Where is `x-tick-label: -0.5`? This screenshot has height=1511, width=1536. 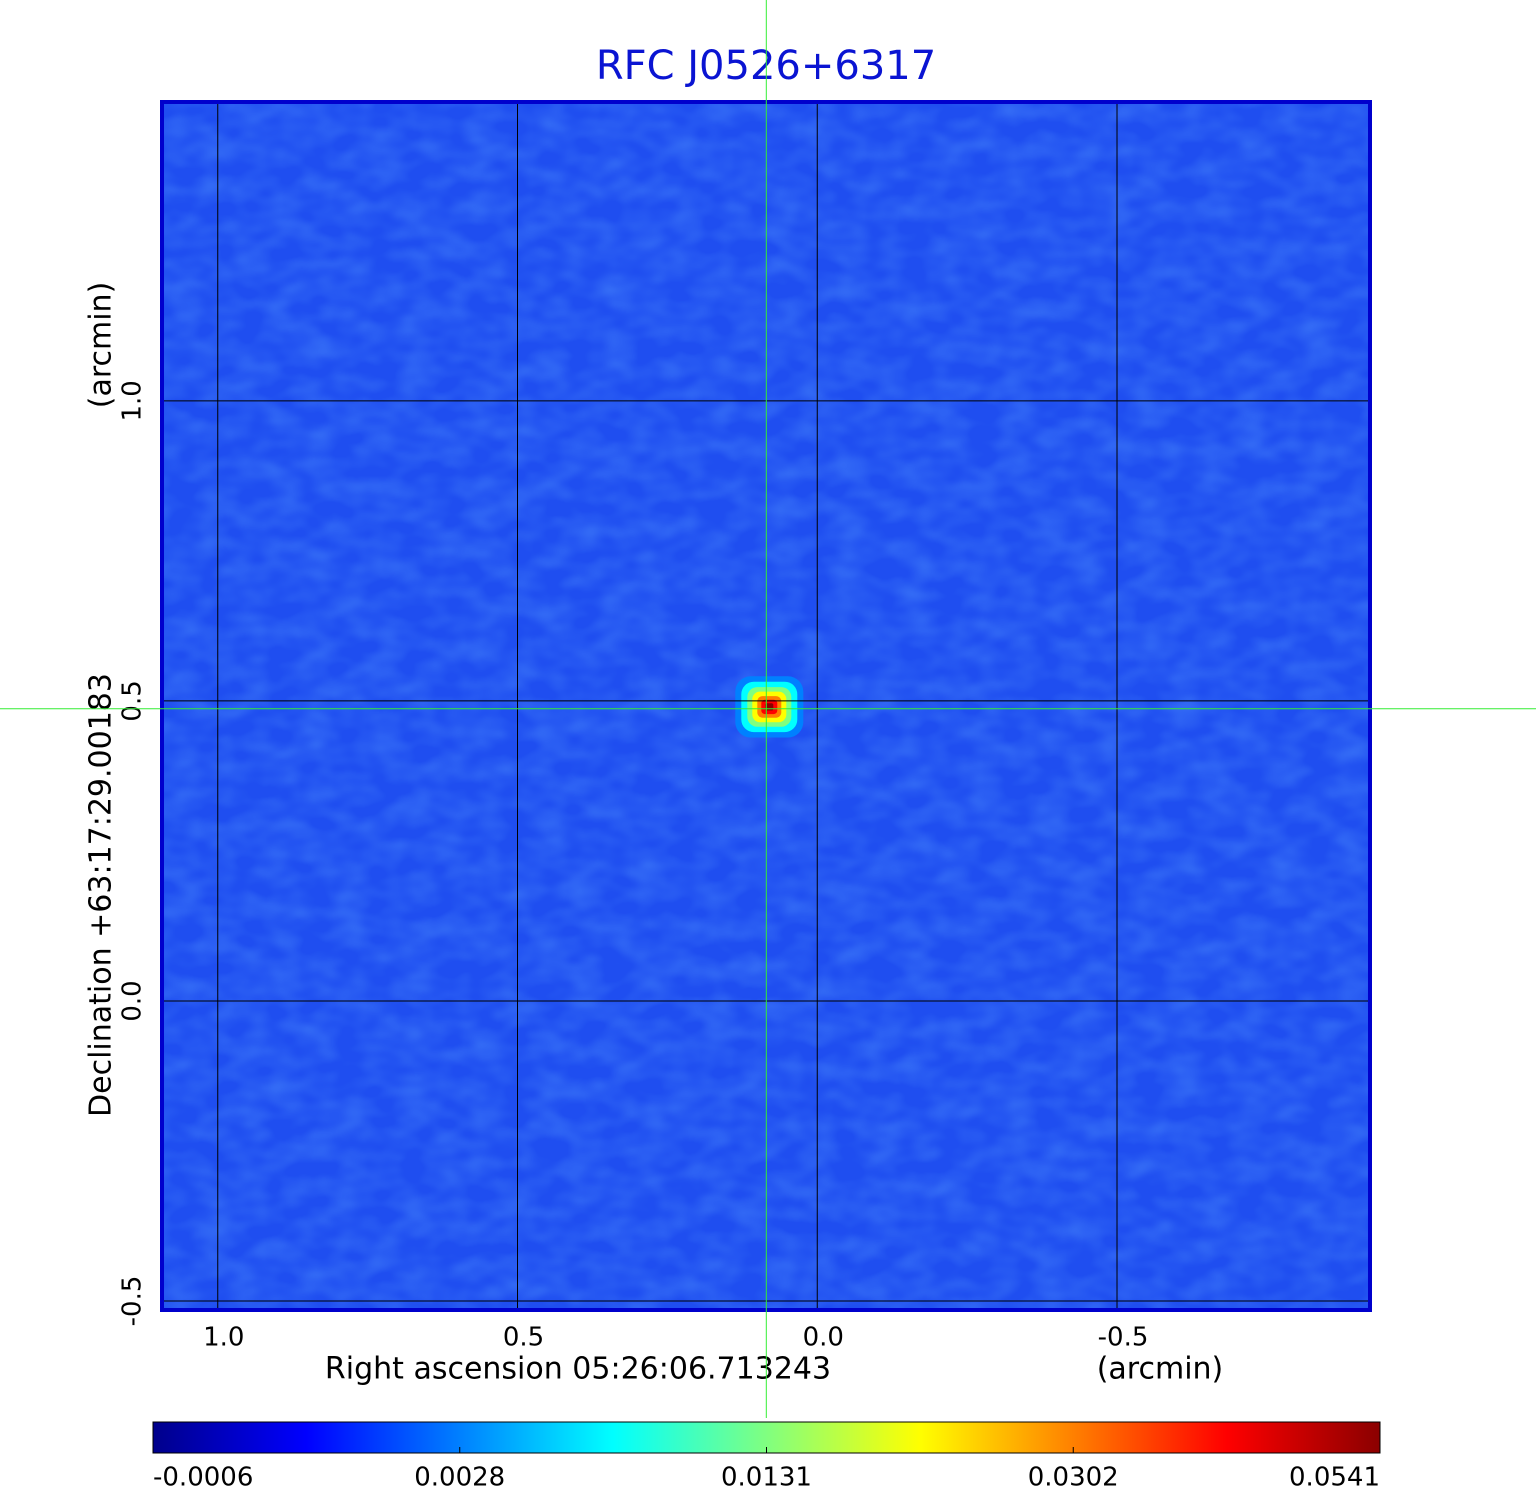 x-tick-label: -0.5 is located at coordinates (1123, 1338).